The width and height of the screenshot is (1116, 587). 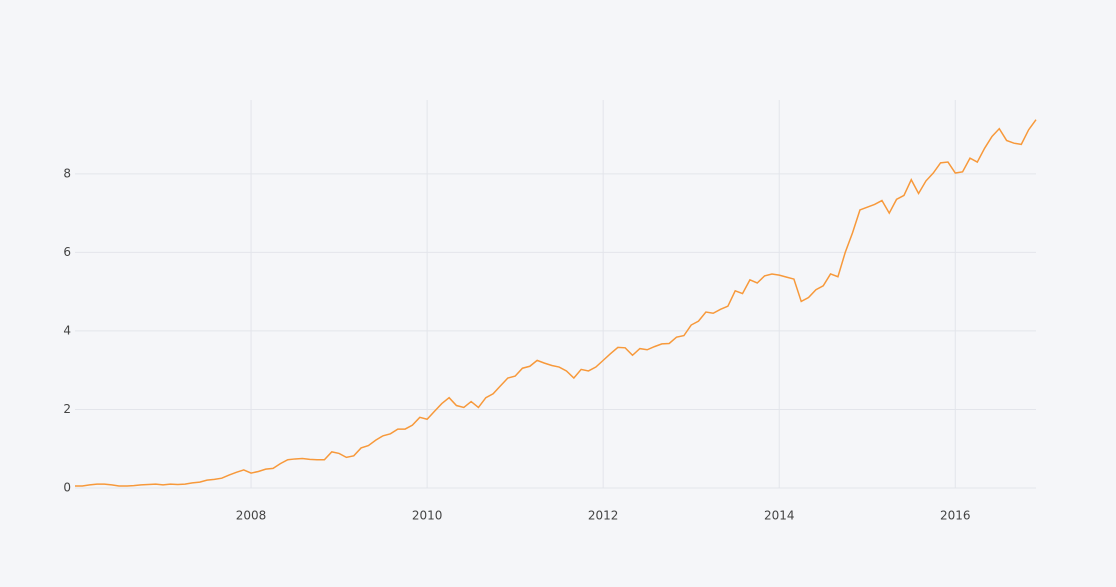 What do you see at coordinates (67, 409) in the screenshot?
I see `y-tick-label: 2` at bounding box center [67, 409].